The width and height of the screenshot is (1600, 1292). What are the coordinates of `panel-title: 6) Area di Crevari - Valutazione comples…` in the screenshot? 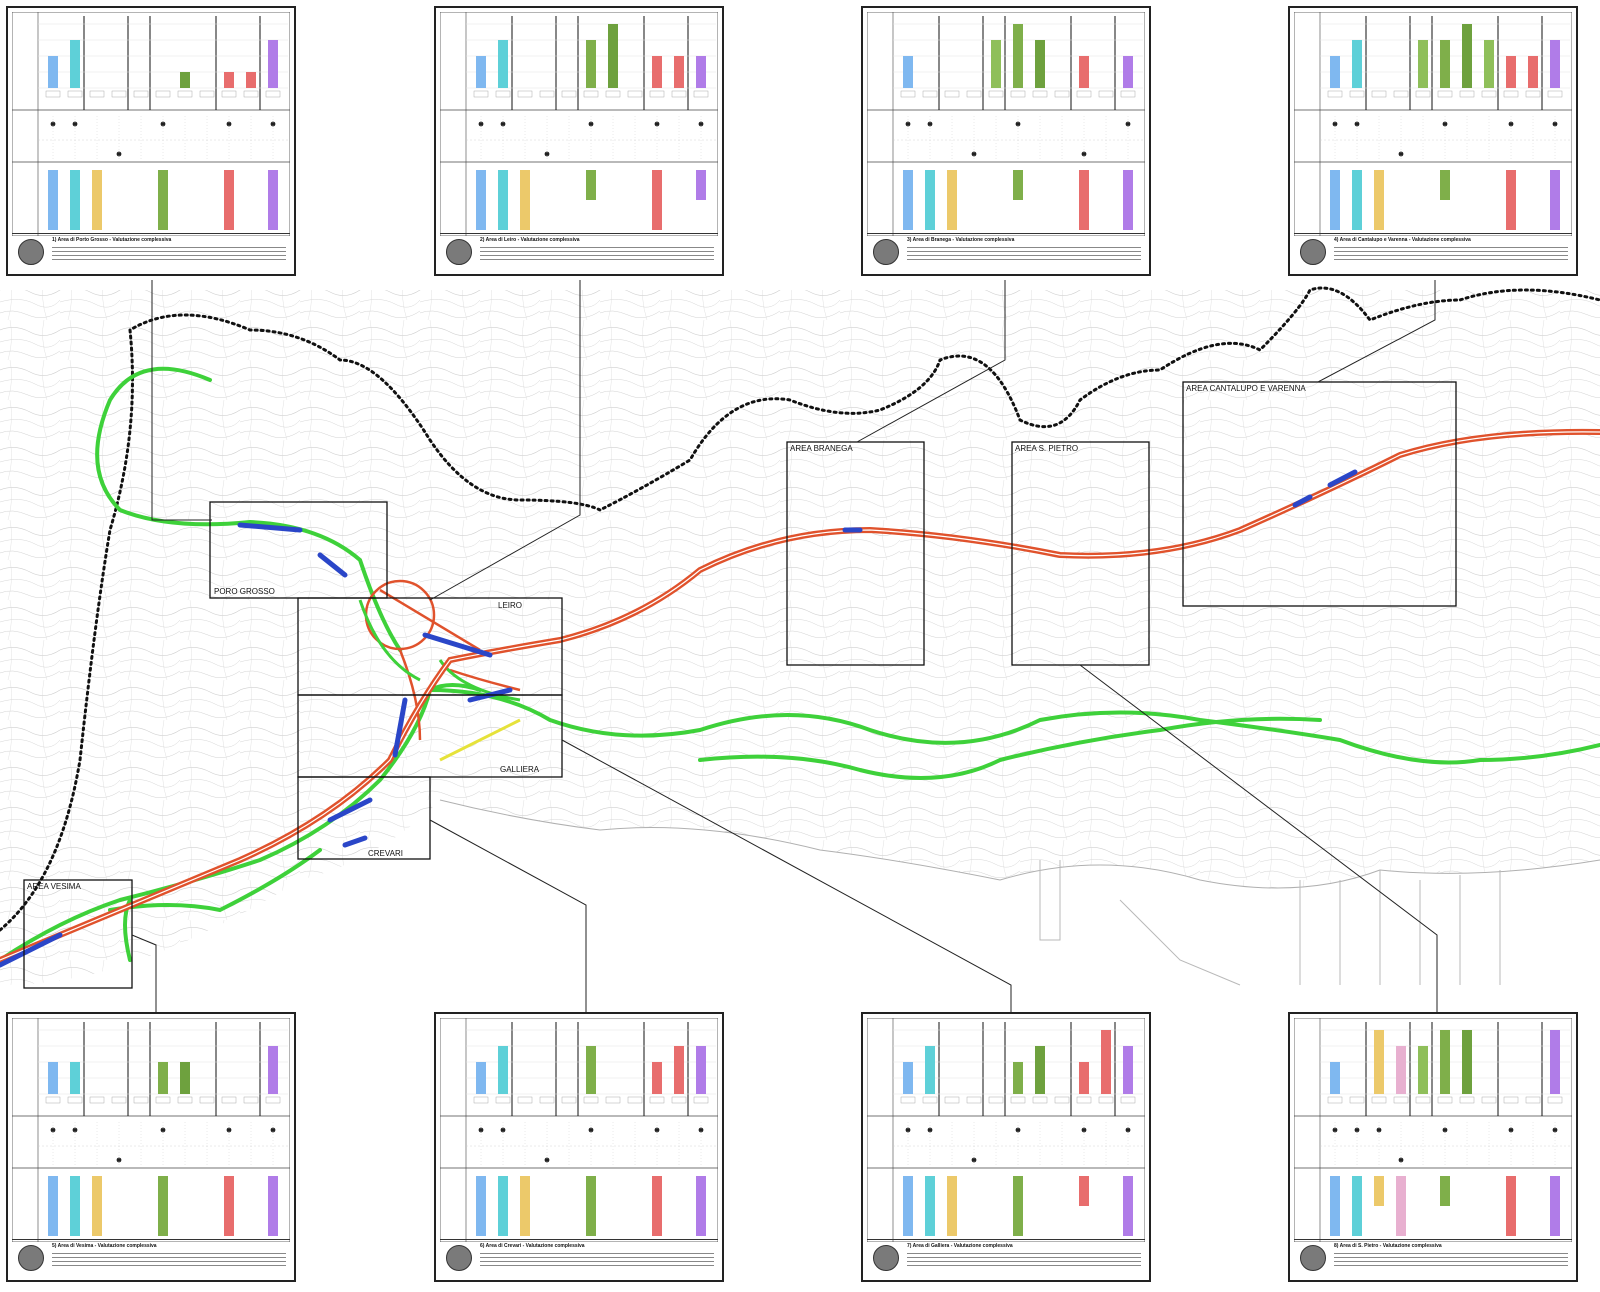 It's located at (532, 1246).